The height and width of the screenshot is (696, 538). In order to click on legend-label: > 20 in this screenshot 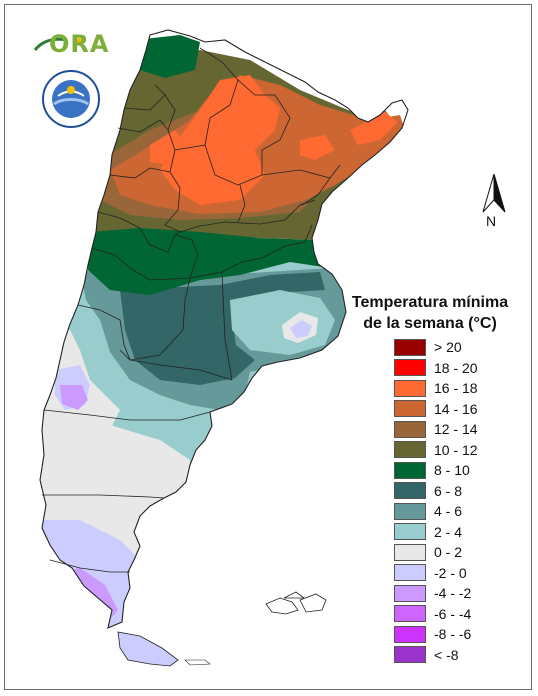, I will do `click(448, 347)`.